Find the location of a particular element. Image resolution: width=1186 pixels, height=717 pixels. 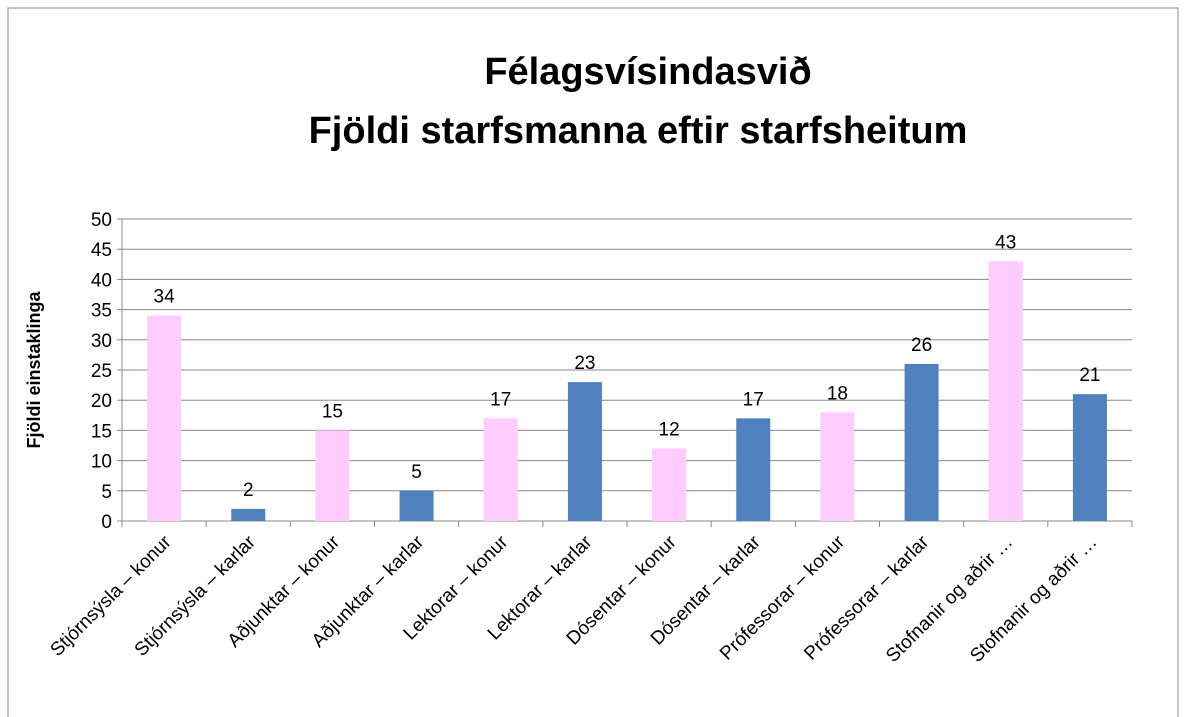

y-tick-label: 15 is located at coordinates (101, 431).